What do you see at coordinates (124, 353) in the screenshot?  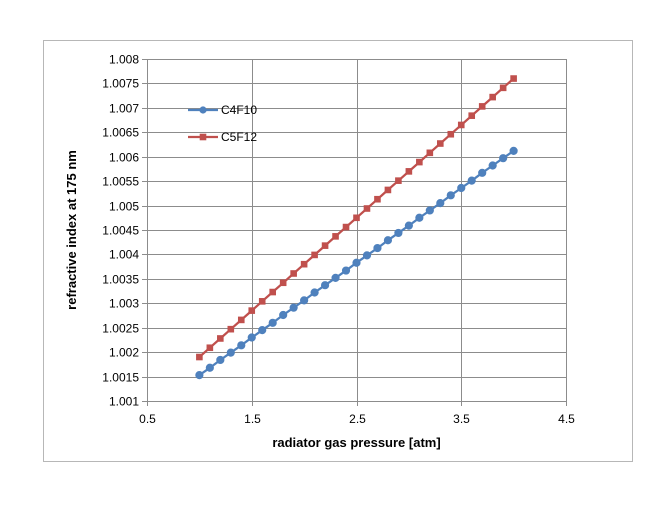 I see `y-tick-label: 1.002` at bounding box center [124, 353].